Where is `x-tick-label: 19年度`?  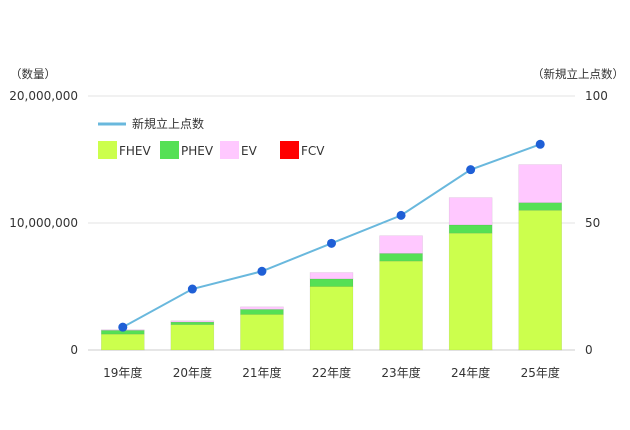
x-tick-label: 19年度 is located at coordinates (122, 372).